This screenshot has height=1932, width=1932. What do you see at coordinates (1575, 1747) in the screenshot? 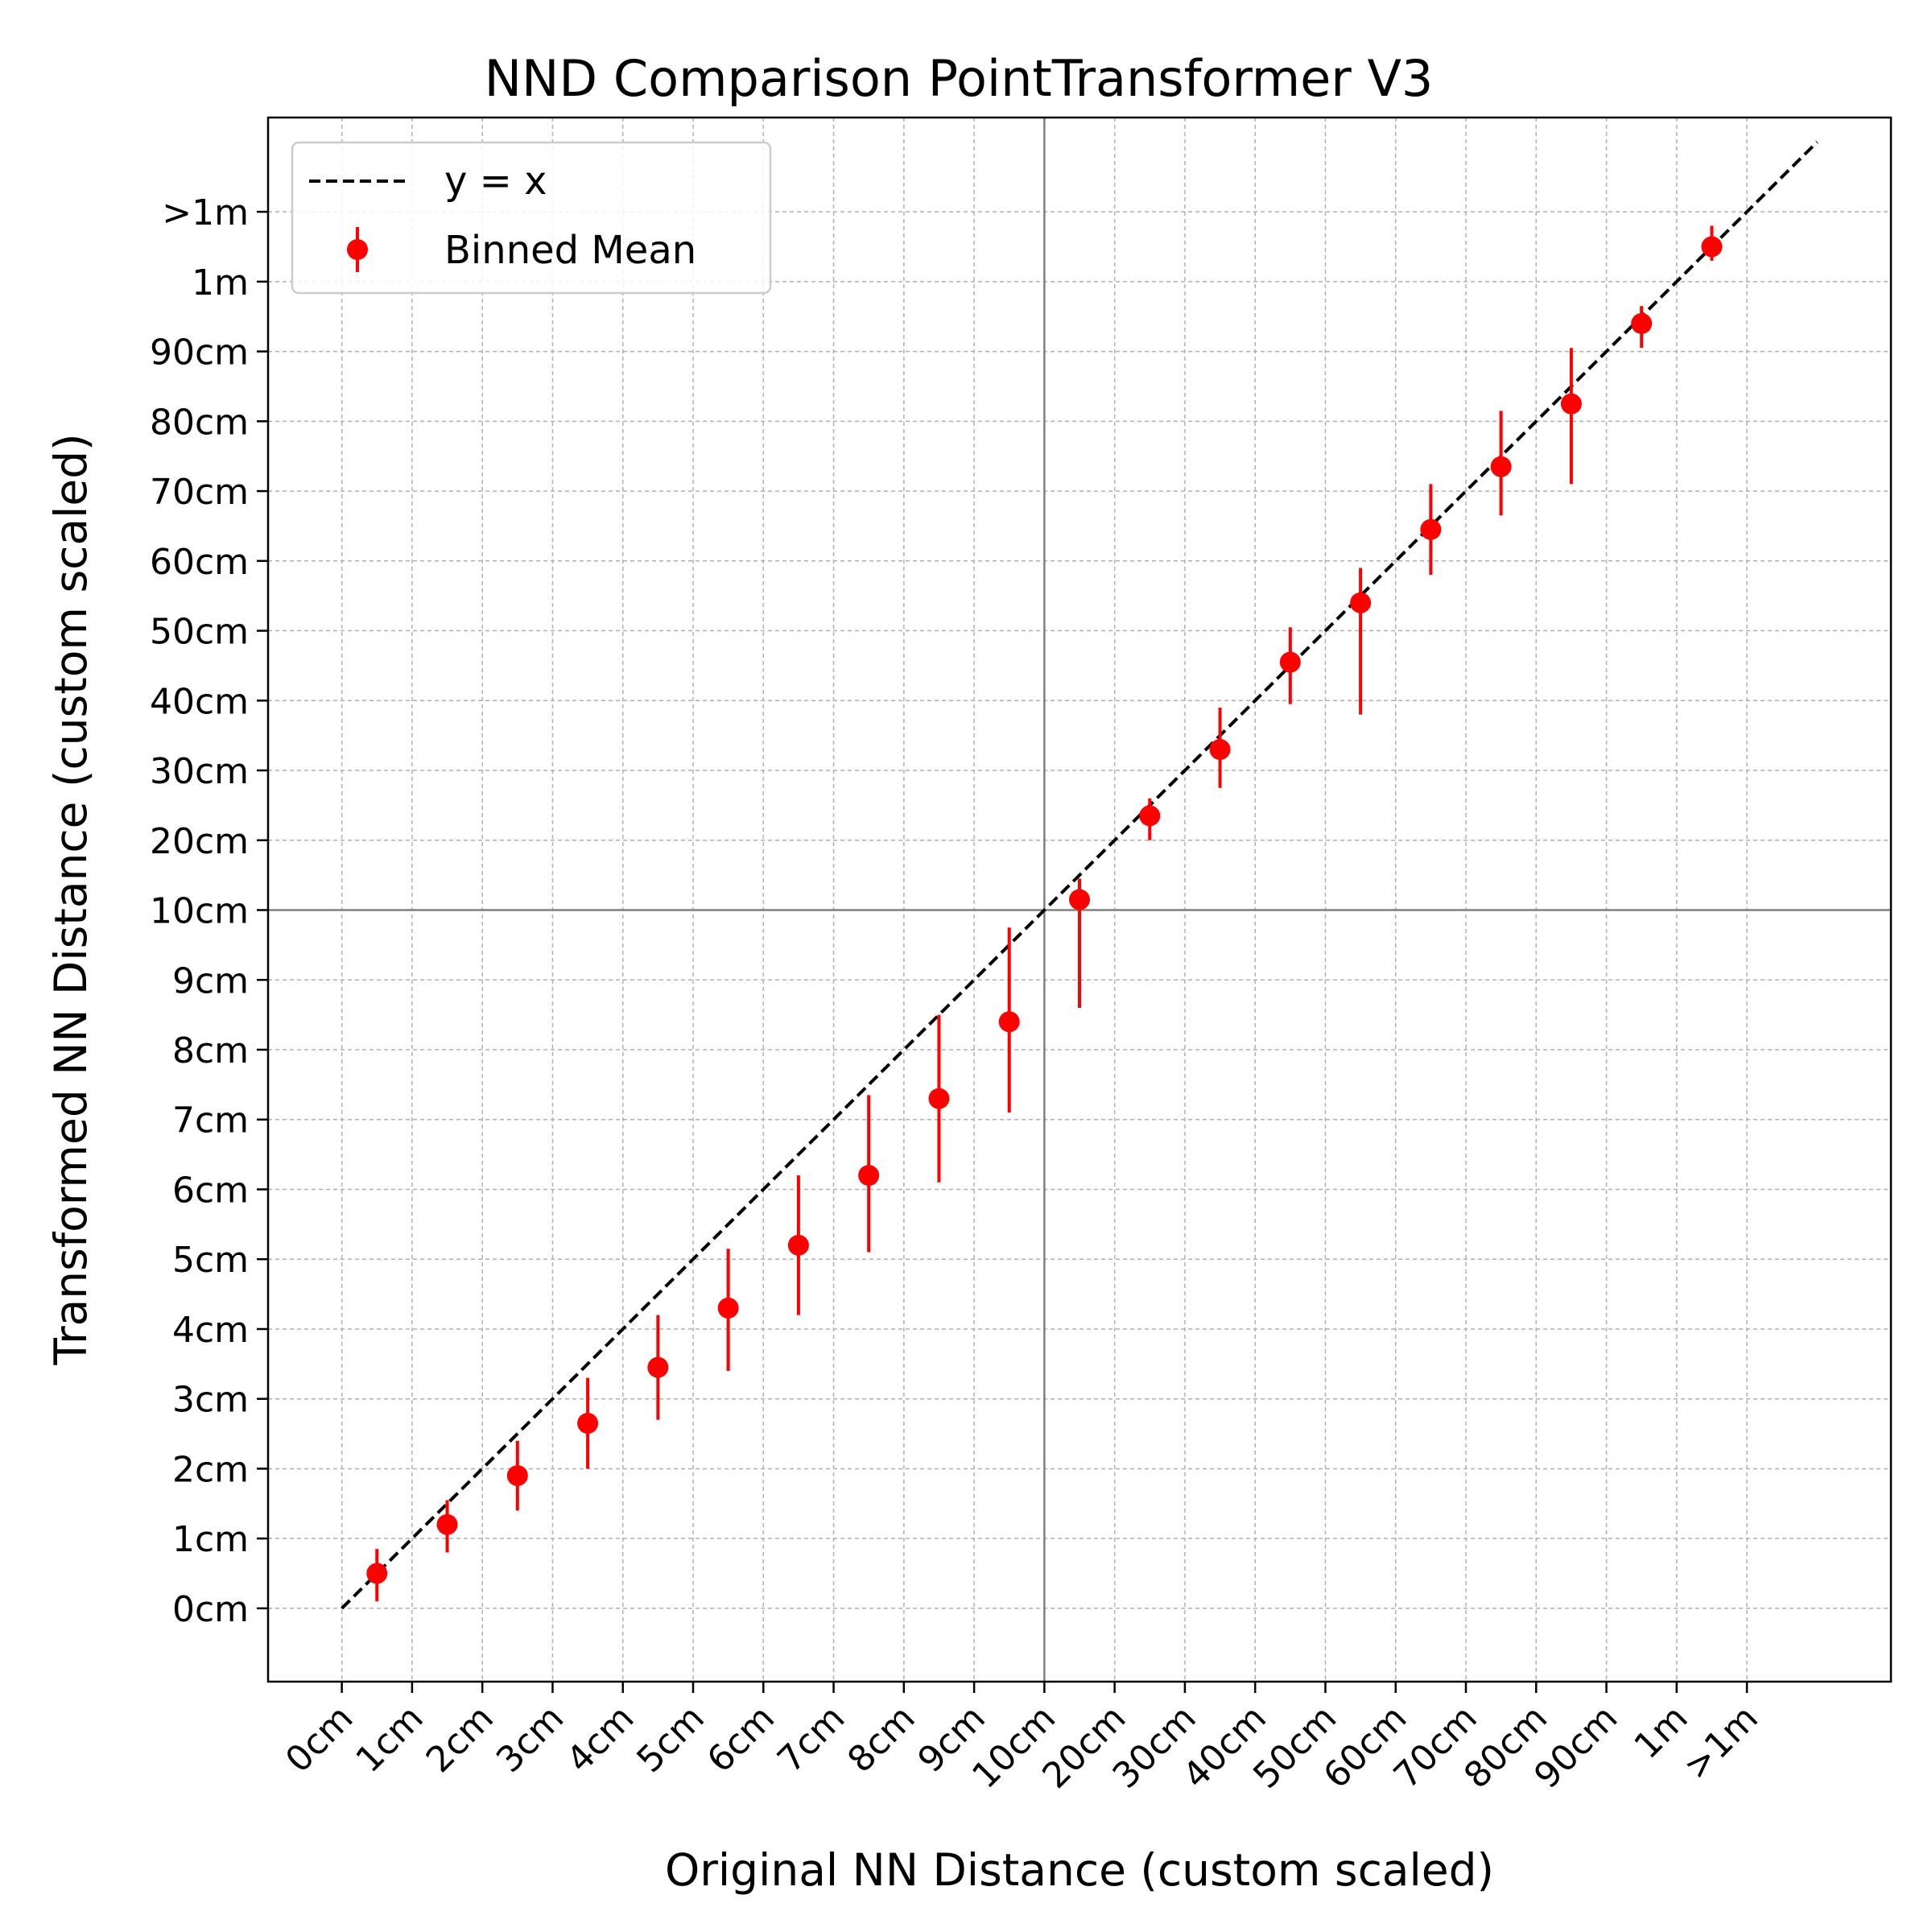
I see `x-tick-label: 90cm` at bounding box center [1575, 1747].